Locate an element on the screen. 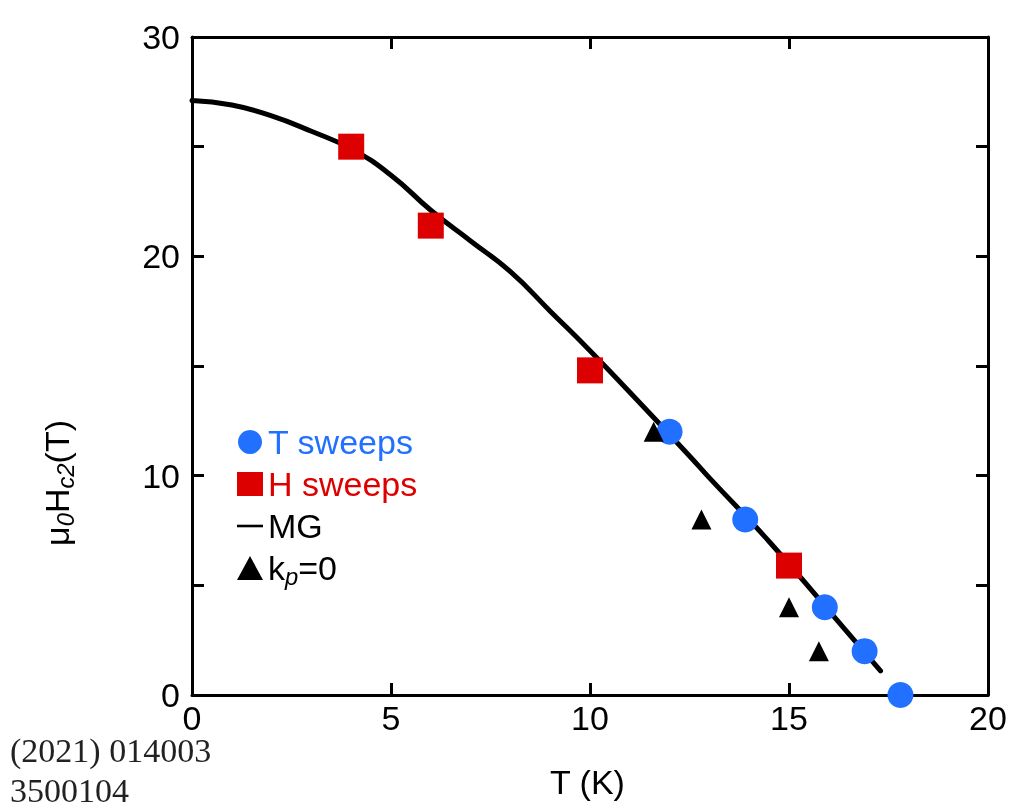  y-tick-label: 20 is located at coordinates (161, 256).